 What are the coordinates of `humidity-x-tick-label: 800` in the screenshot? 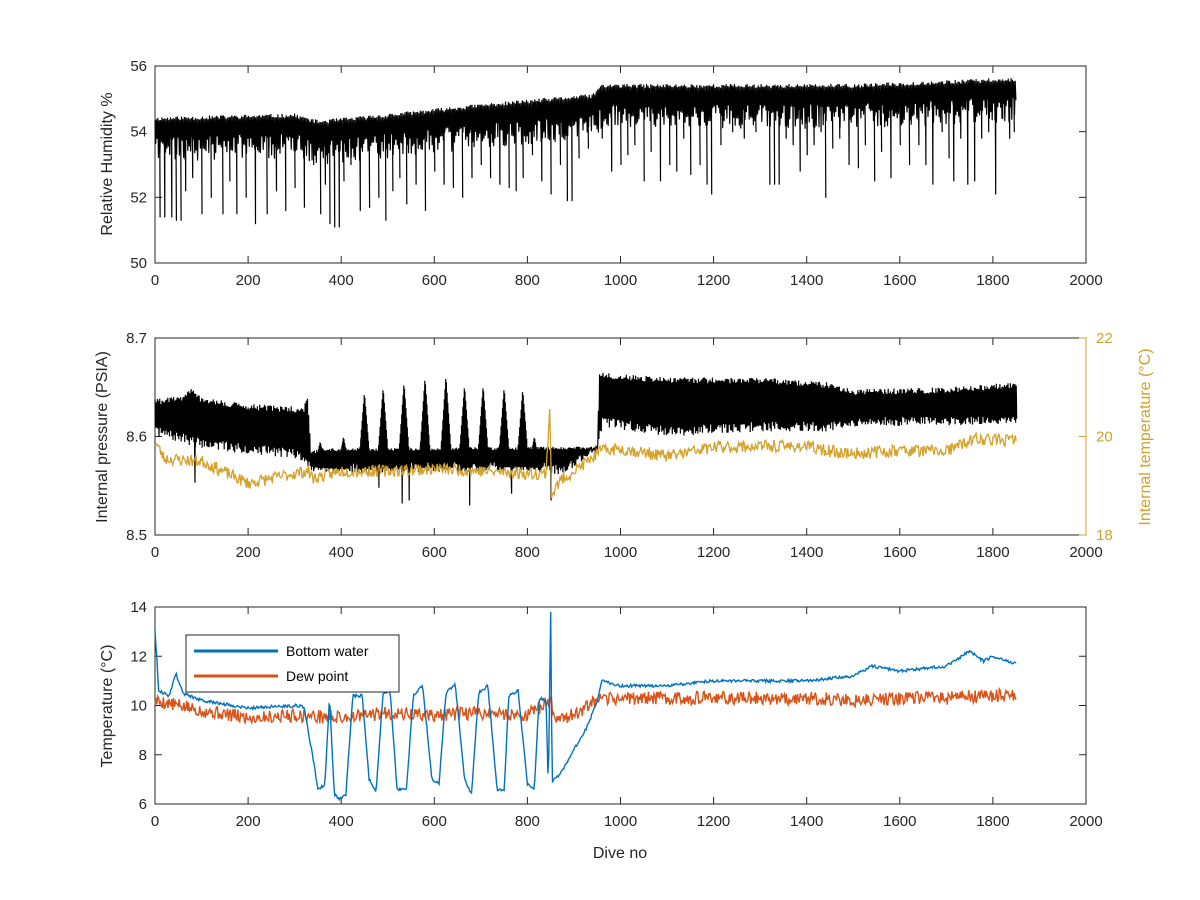 It's located at (527, 280).